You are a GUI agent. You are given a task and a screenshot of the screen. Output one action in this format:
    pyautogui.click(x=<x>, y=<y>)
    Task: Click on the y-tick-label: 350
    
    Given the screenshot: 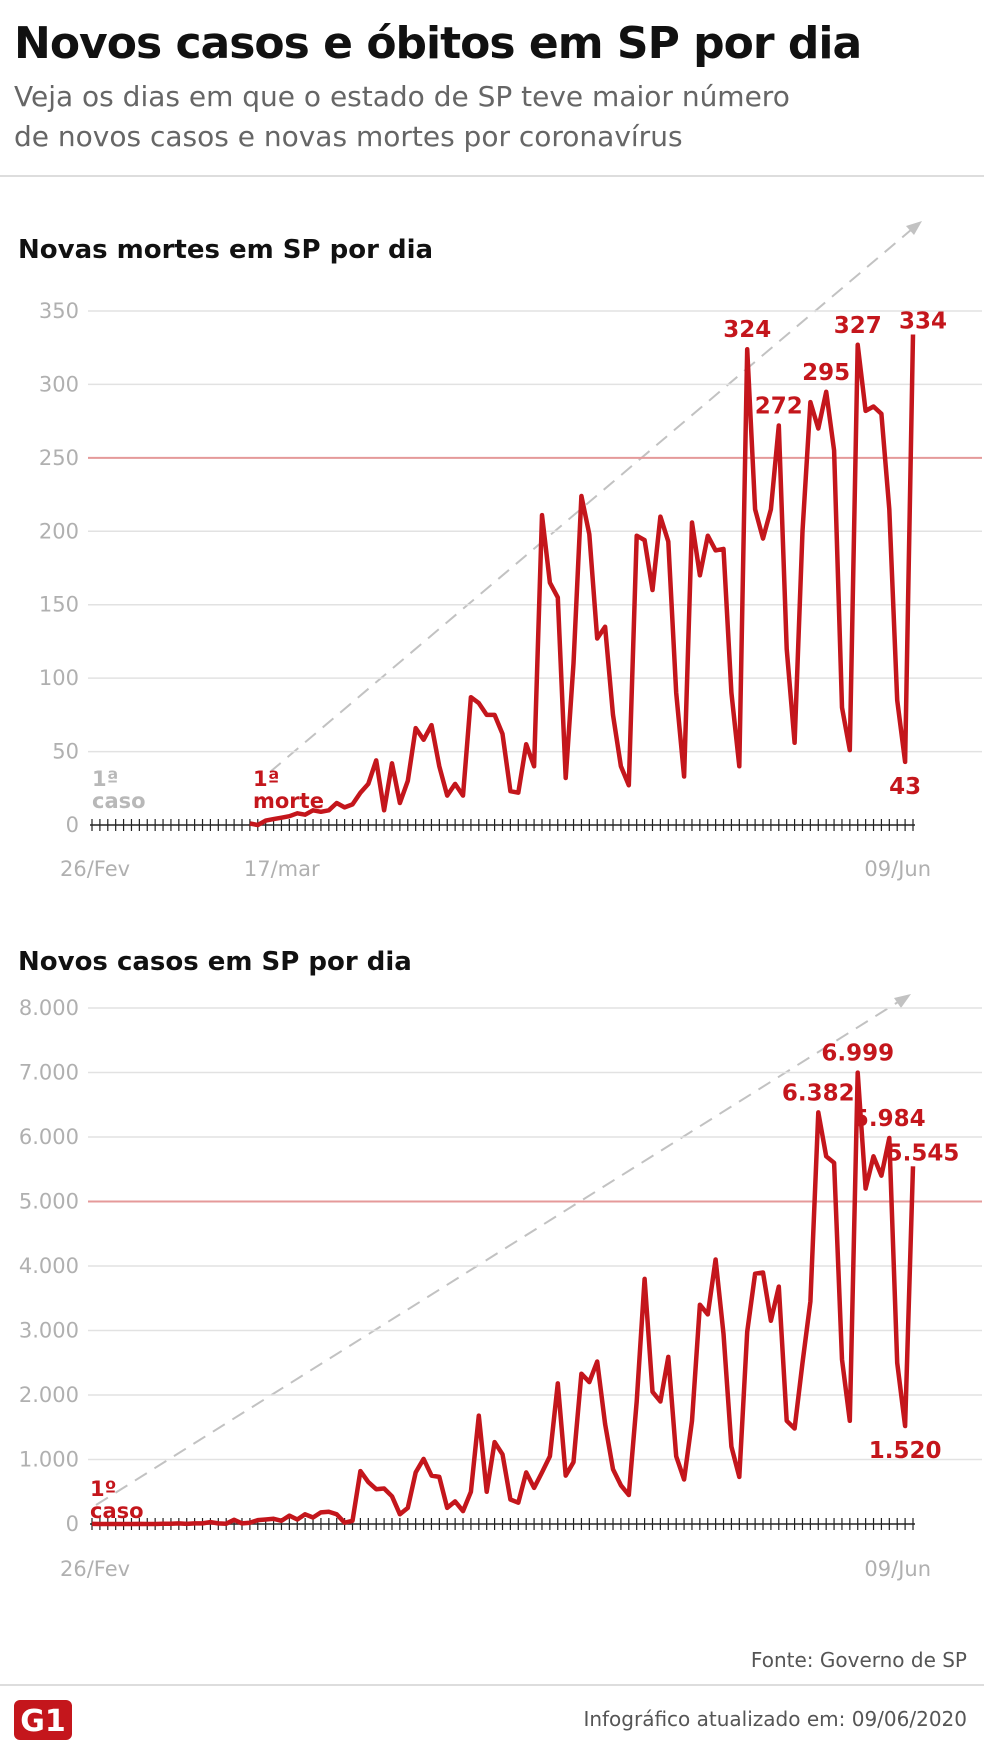 What is the action you would take?
    pyautogui.click(x=59, y=311)
    